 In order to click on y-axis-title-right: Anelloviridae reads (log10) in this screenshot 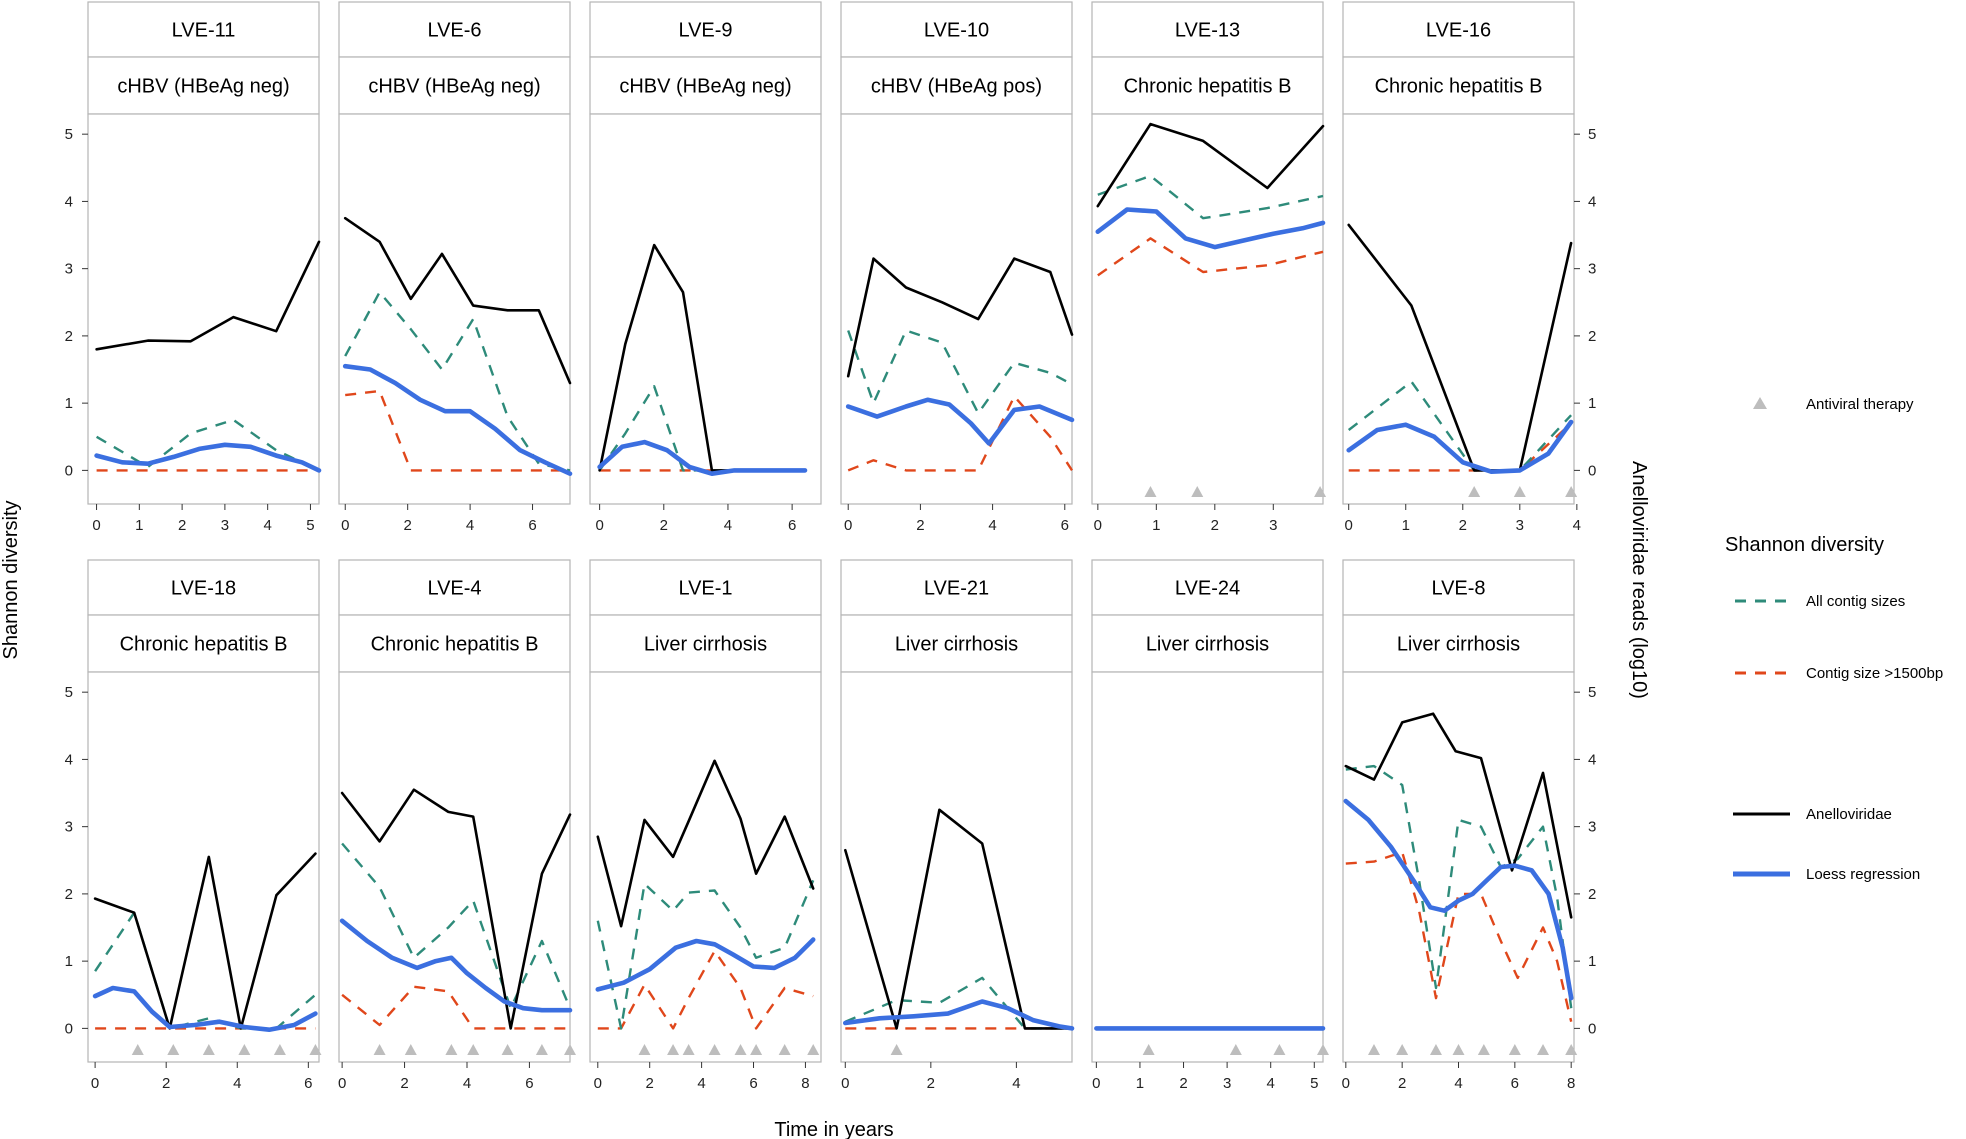, I will do `click(1639, 580)`.